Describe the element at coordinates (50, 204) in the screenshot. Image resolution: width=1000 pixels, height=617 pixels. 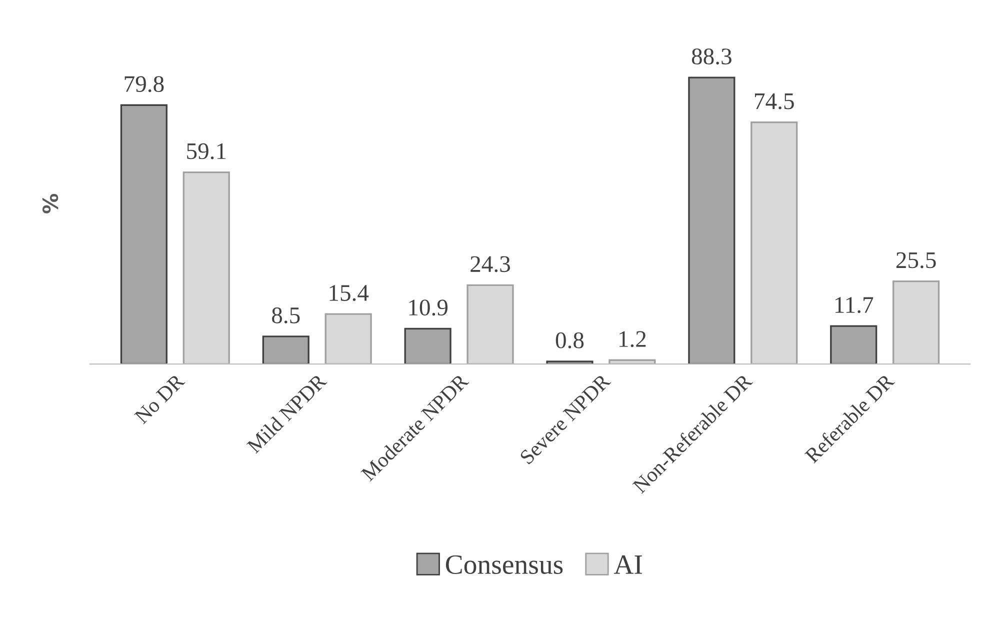
I see `y-axis-title: %` at that location.